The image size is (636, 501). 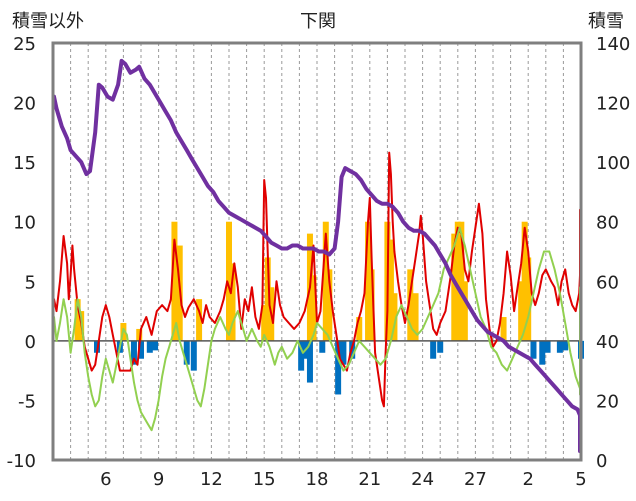 I want to click on y-left-tick-label: 5, so click(x=30, y=282).